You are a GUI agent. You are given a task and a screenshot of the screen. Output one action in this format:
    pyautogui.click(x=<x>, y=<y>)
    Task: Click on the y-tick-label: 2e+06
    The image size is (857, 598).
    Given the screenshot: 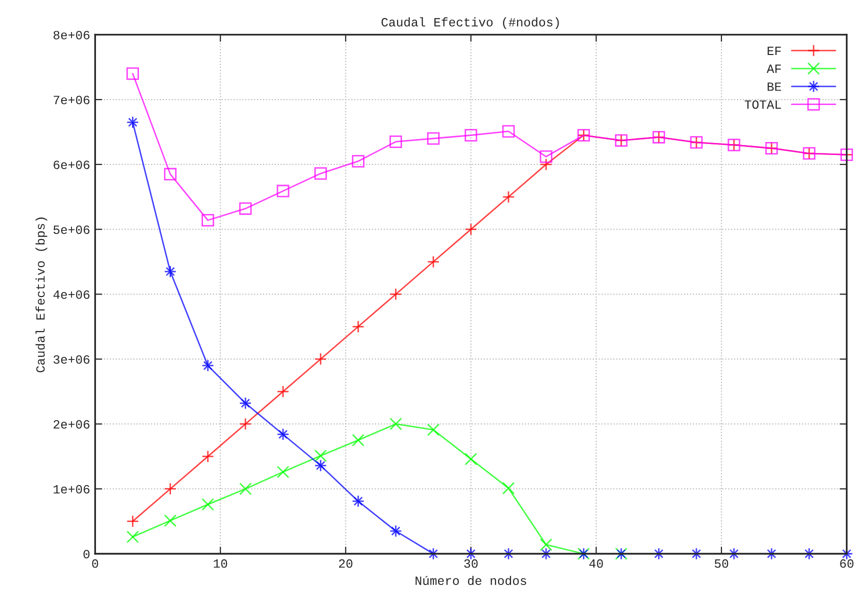 What is the action you would take?
    pyautogui.click(x=72, y=424)
    